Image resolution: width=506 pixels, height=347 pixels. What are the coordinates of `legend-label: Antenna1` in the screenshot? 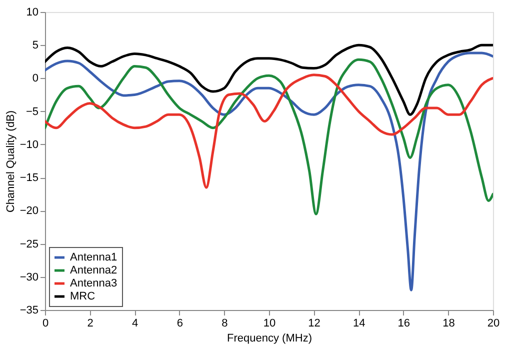 It's located at (94, 258).